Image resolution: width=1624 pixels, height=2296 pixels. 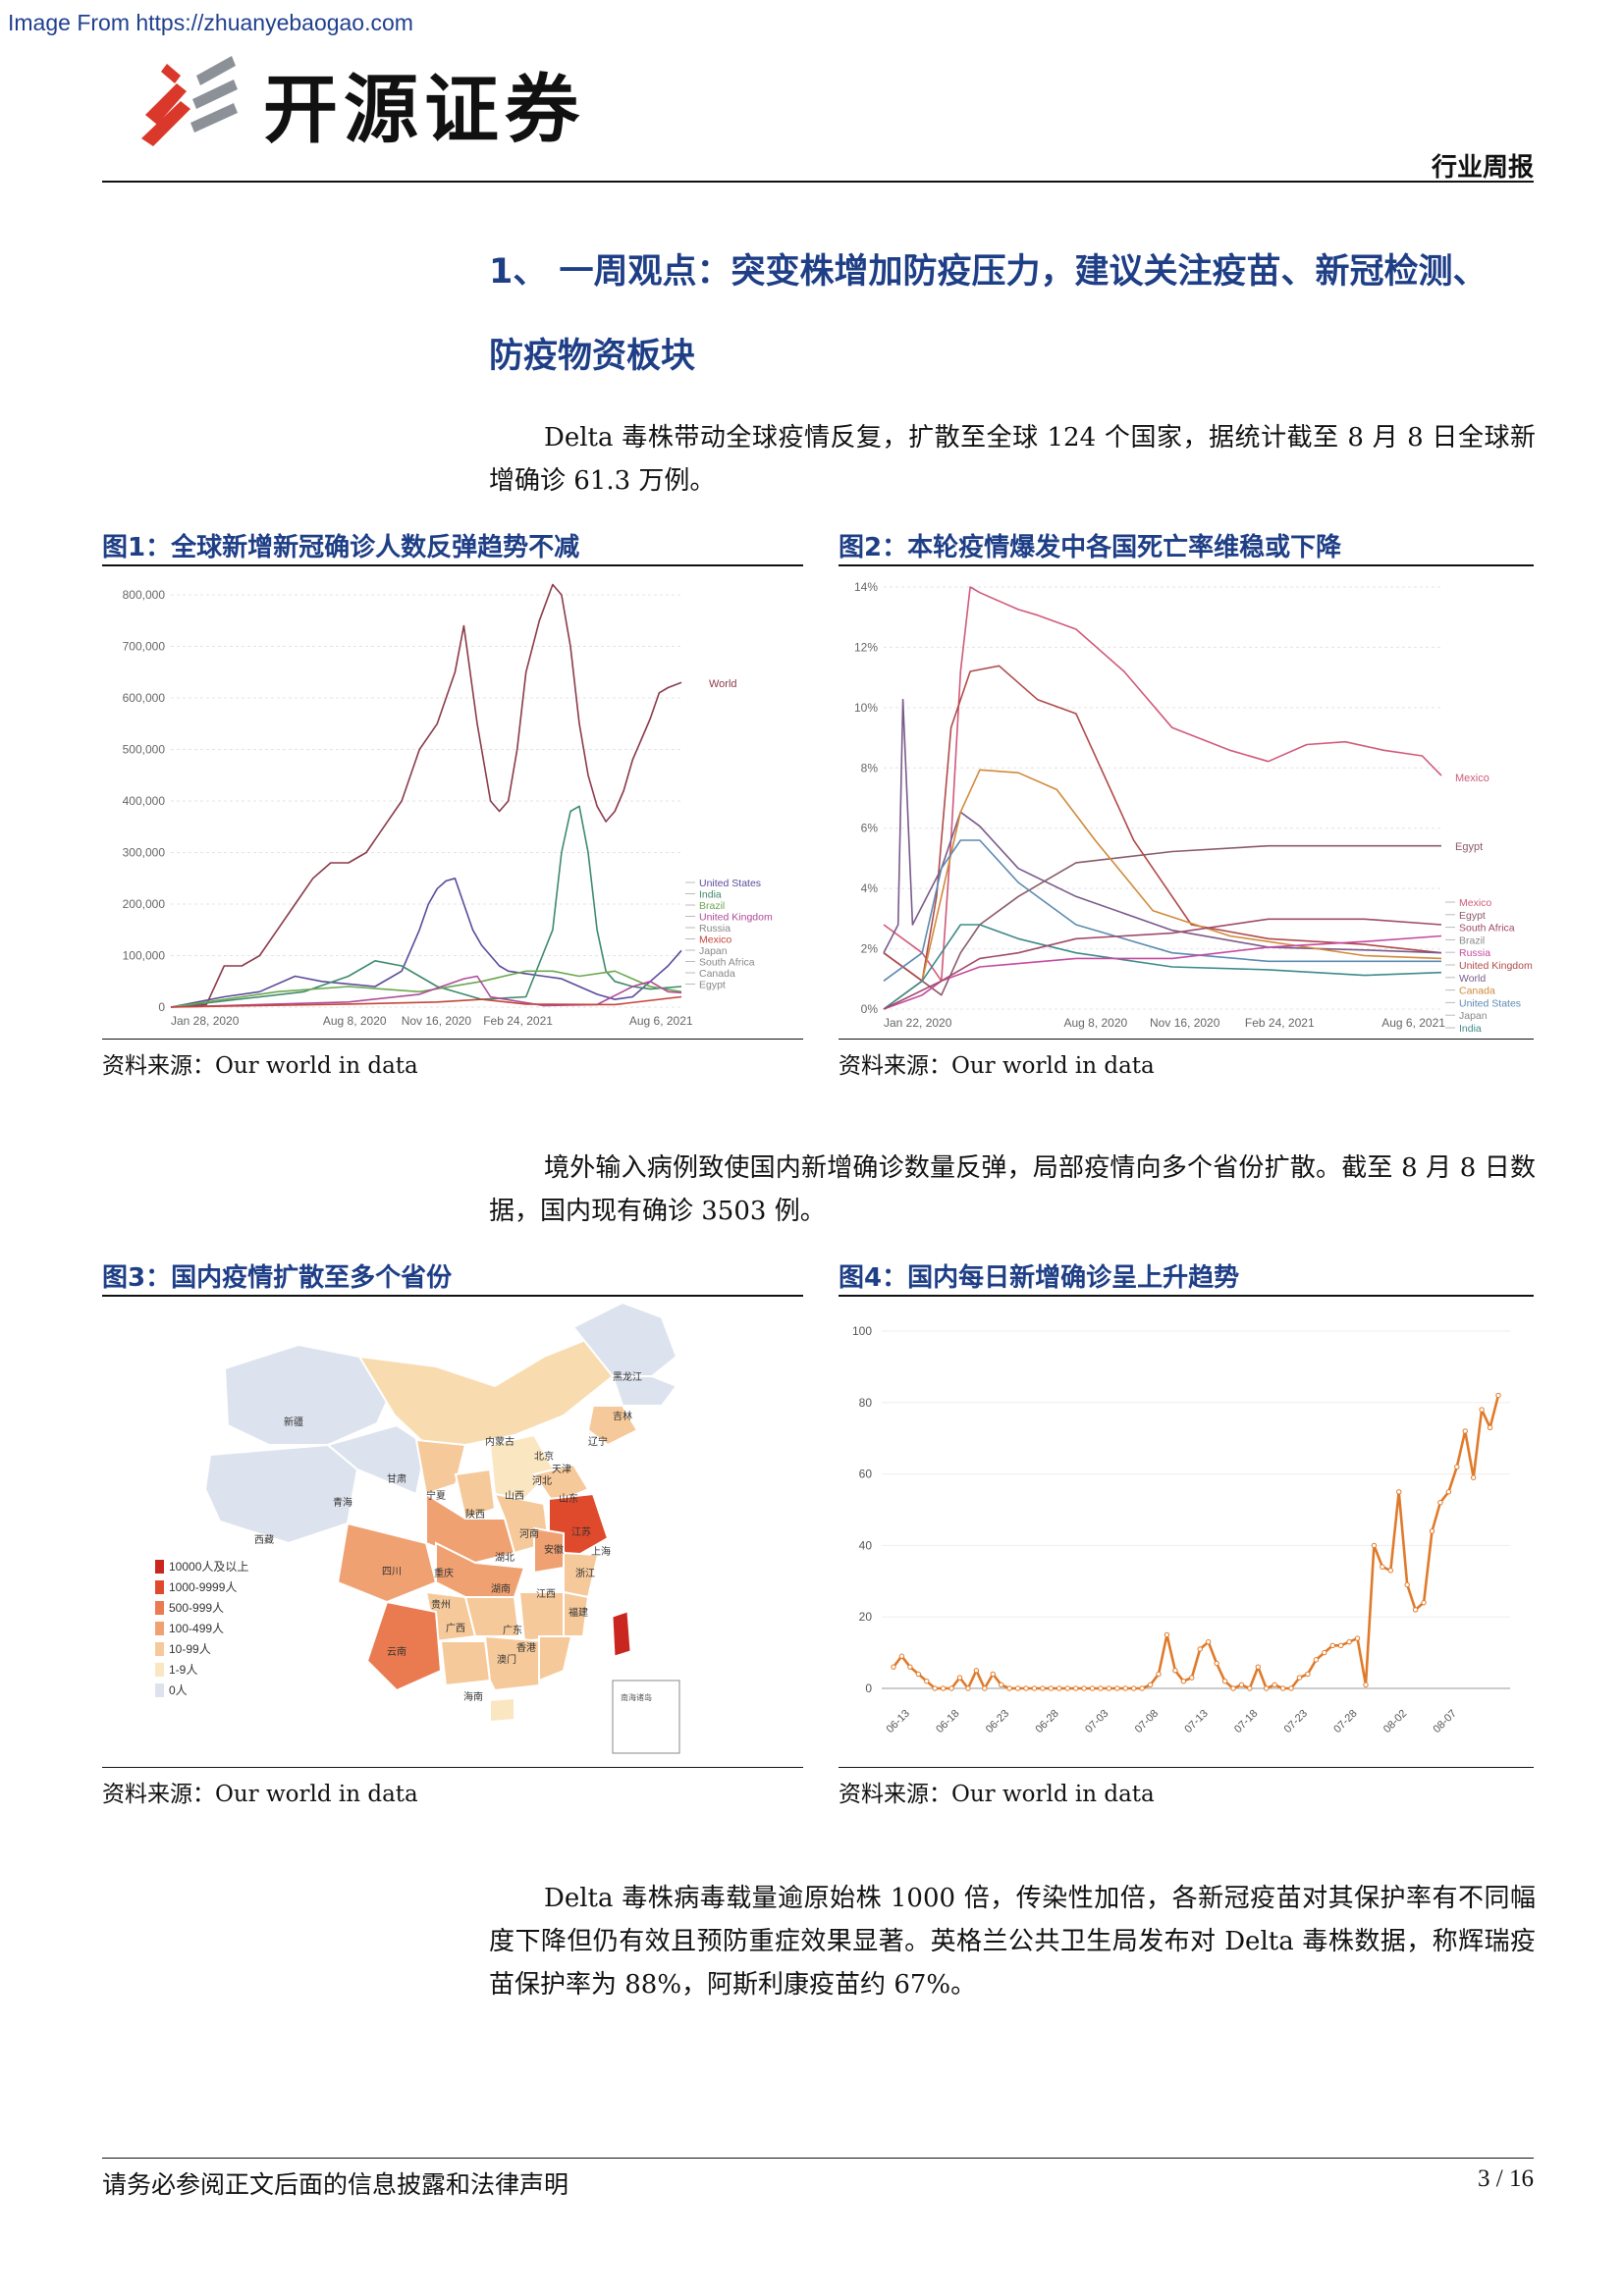 What do you see at coordinates (866, 587) in the screenshot?
I see `y-tick-label: 14%` at bounding box center [866, 587].